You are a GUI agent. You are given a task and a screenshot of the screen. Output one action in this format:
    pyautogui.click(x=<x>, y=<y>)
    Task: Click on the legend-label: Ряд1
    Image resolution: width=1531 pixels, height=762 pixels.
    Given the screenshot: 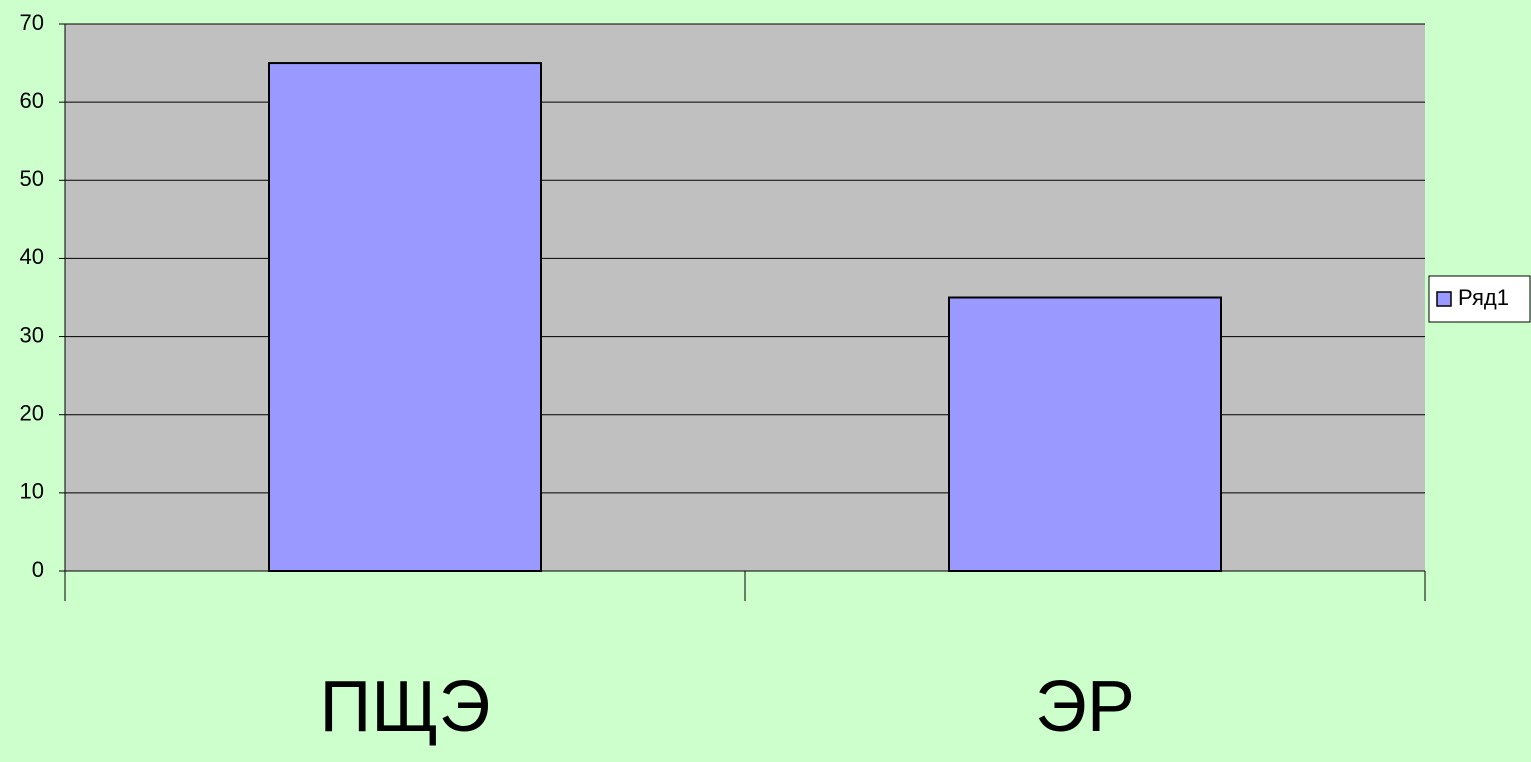 What is the action you would take?
    pyautogui.click(x=1483, y=297)
    